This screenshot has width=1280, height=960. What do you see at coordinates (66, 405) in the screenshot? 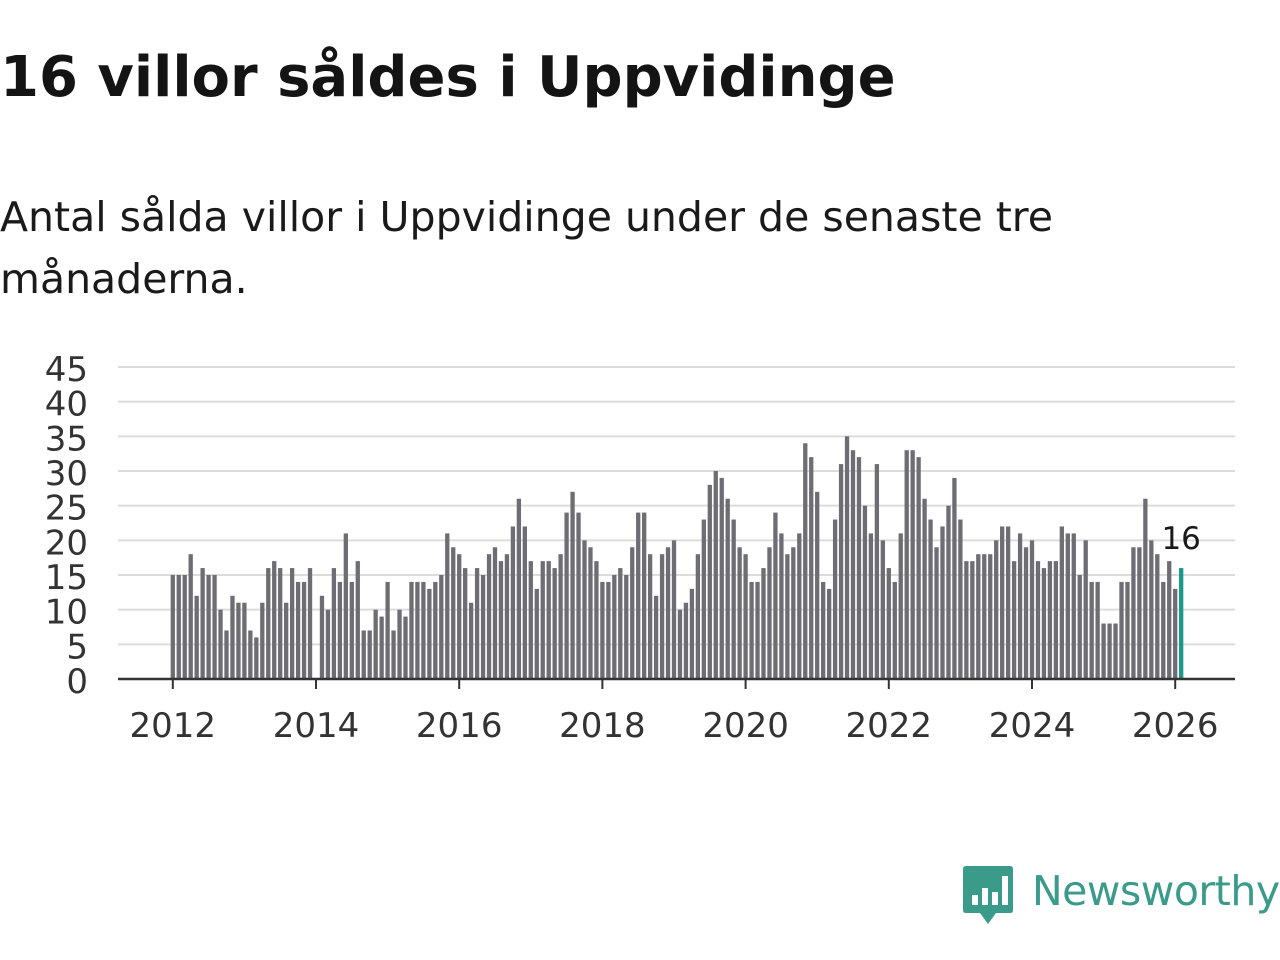
I see `y-tick-label: 40` at bounding box center [66, 405].